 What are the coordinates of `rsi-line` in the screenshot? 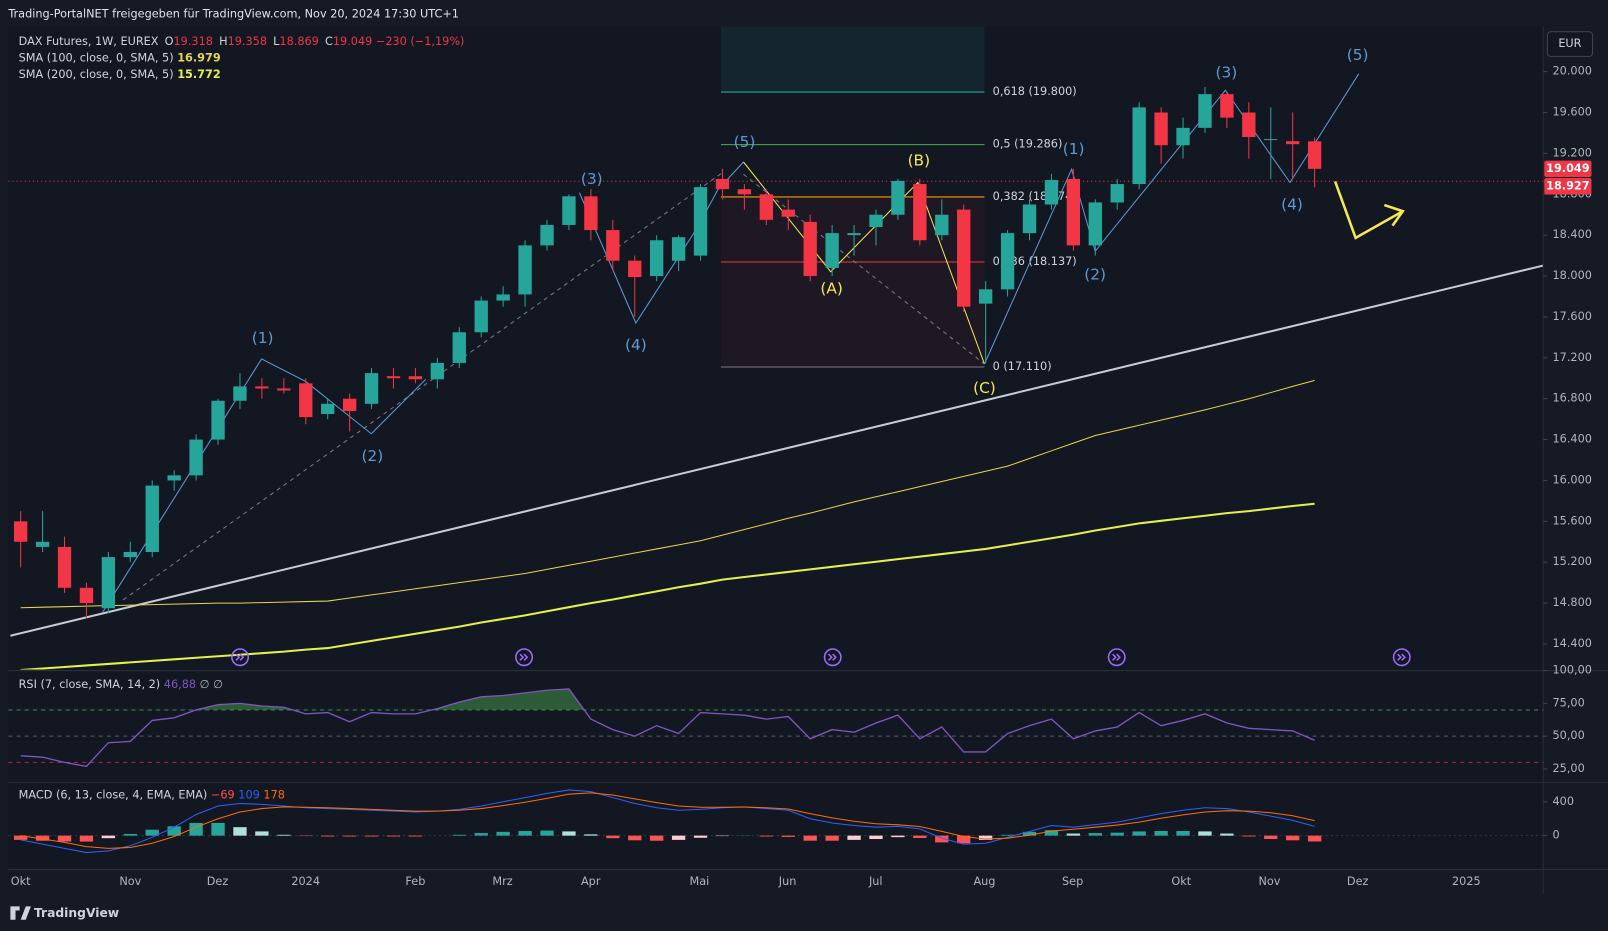 It's located at (667, 728).